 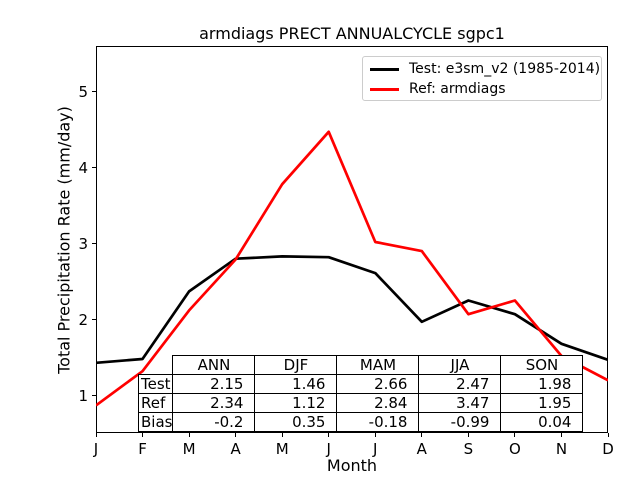 What do you see at coordinates (468, 449) in the screenshot?
I see `x-tick-label: S` at bounding box center [468, 449].